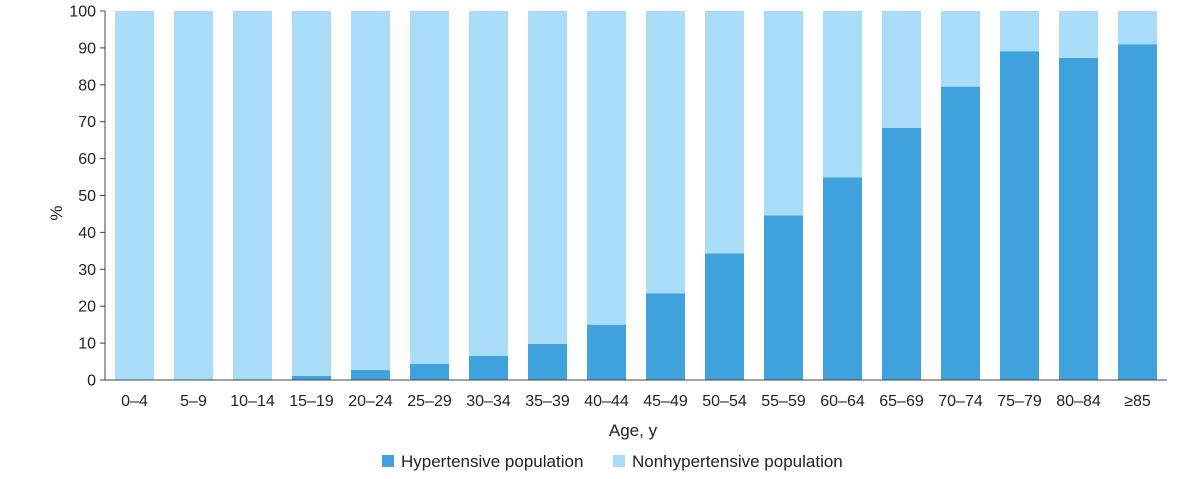 The image size is (1196, 479). I want to click on y-tick-label: 60, so click(87, 159).